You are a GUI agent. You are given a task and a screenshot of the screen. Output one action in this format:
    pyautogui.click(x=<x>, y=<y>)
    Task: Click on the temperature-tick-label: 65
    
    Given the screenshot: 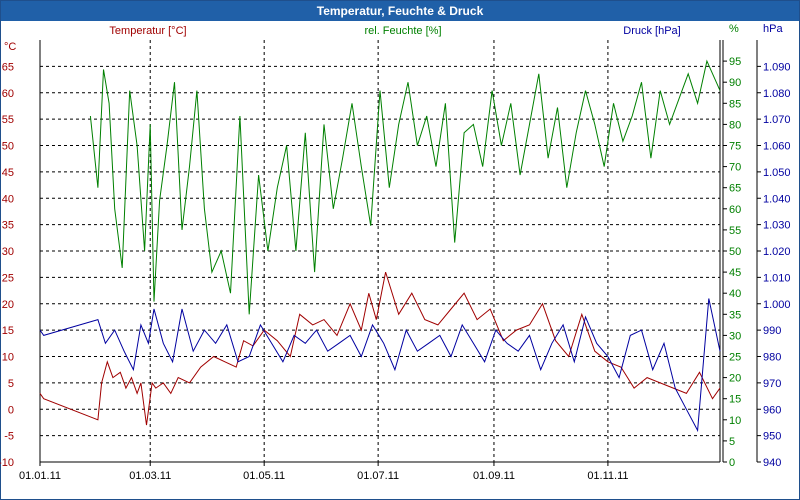 What is the action you would take?
    pyautogui.click(x=8, y=67)
    